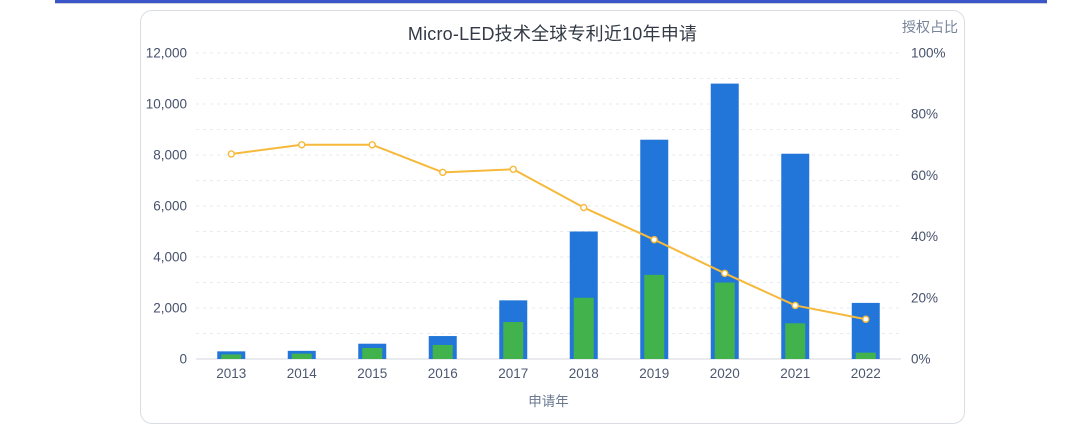  I want to click on chart-title: Micro-LED技术全球专利近10年申请, so click(552, 34).